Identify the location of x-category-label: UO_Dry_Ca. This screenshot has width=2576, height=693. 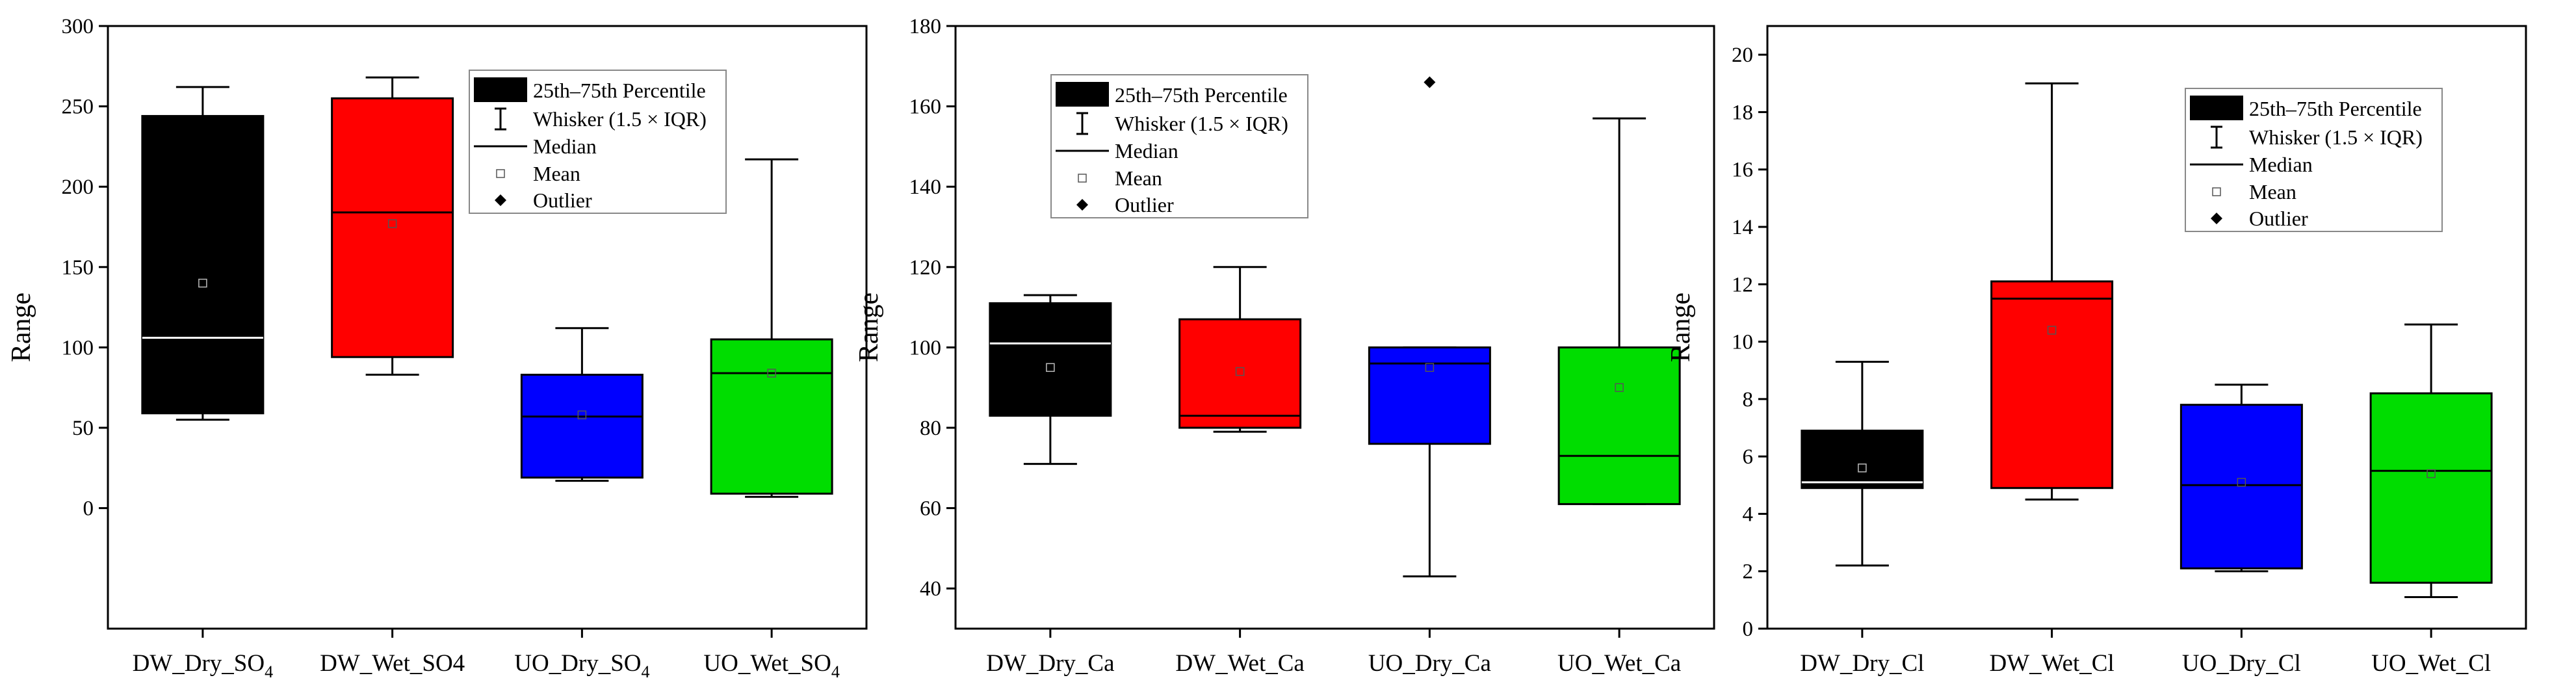
(1429, 663).